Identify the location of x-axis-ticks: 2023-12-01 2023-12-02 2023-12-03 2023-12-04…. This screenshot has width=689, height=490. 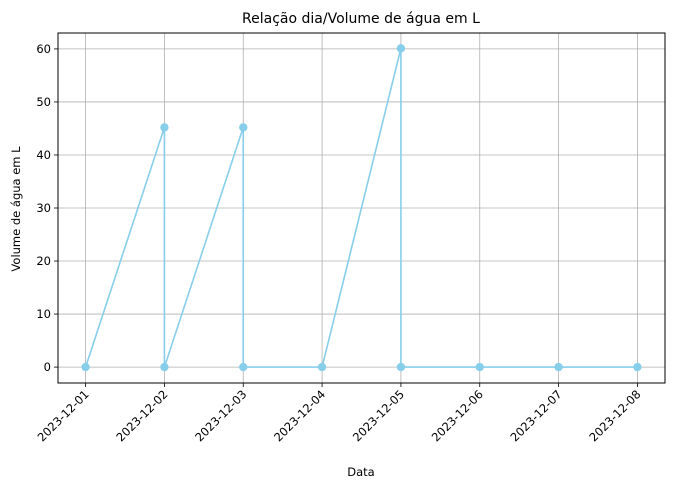
(339, 413).